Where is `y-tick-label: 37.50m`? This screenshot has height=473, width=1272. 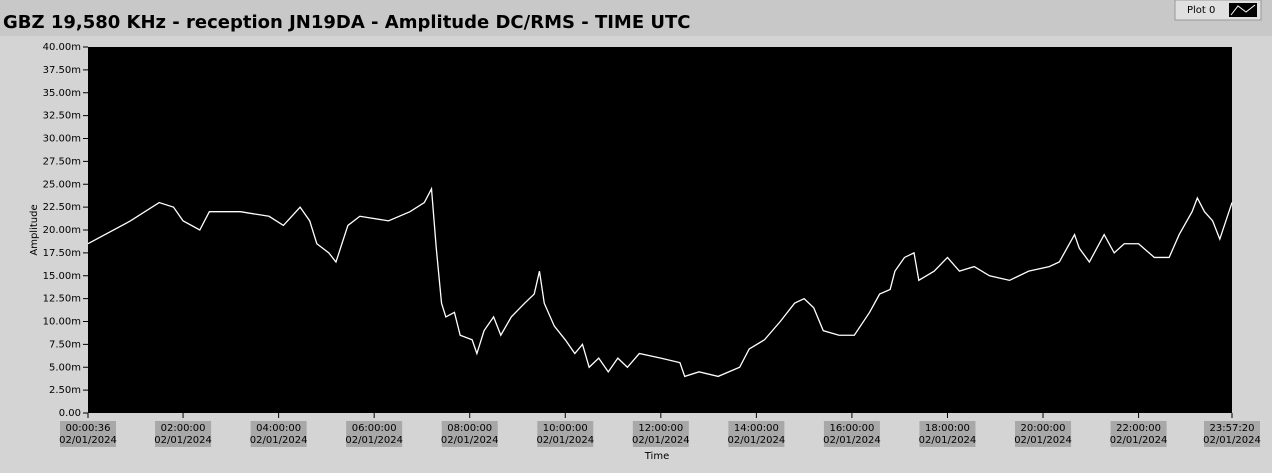 y-tick-label: 37.50m is located at coordinates (62, 70).